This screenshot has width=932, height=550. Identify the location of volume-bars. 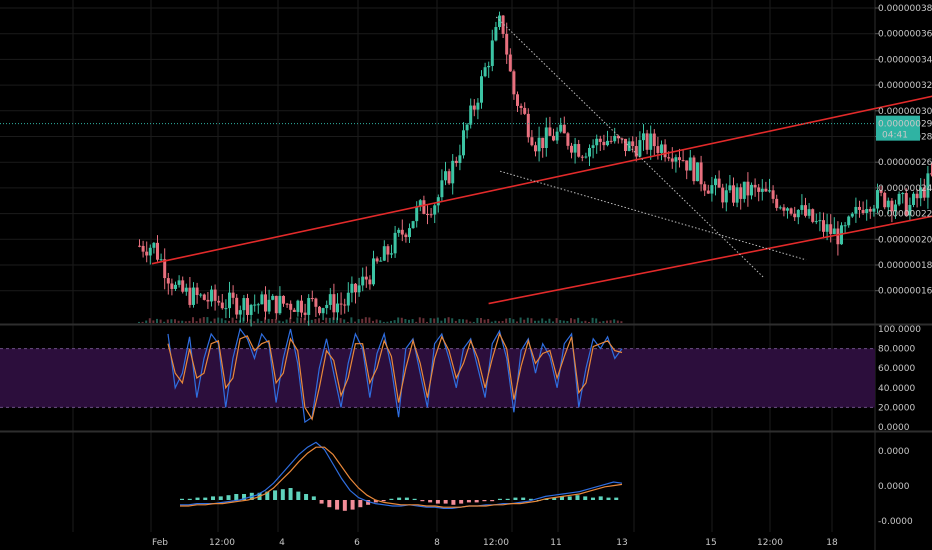
(380, 320).